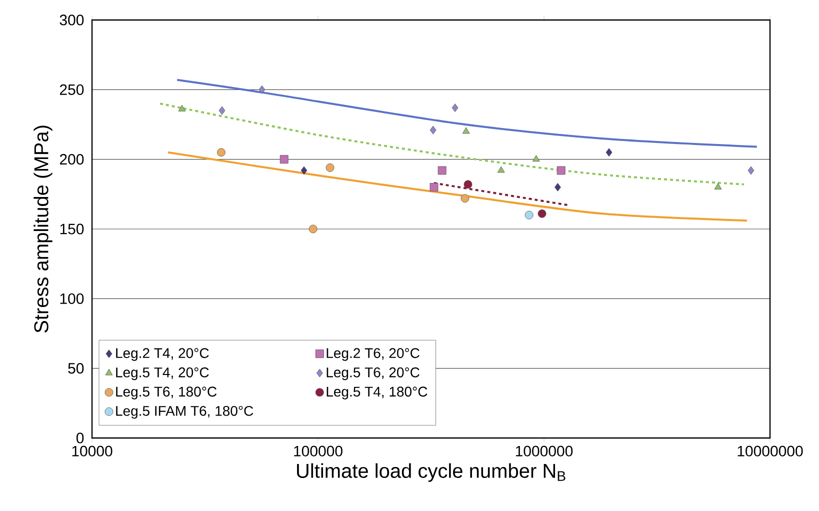  Describe the element at coordinates (185, 412) in the screenshot. I see `legend-label: Leg.5 IFAM T6, 180°C` at that location.